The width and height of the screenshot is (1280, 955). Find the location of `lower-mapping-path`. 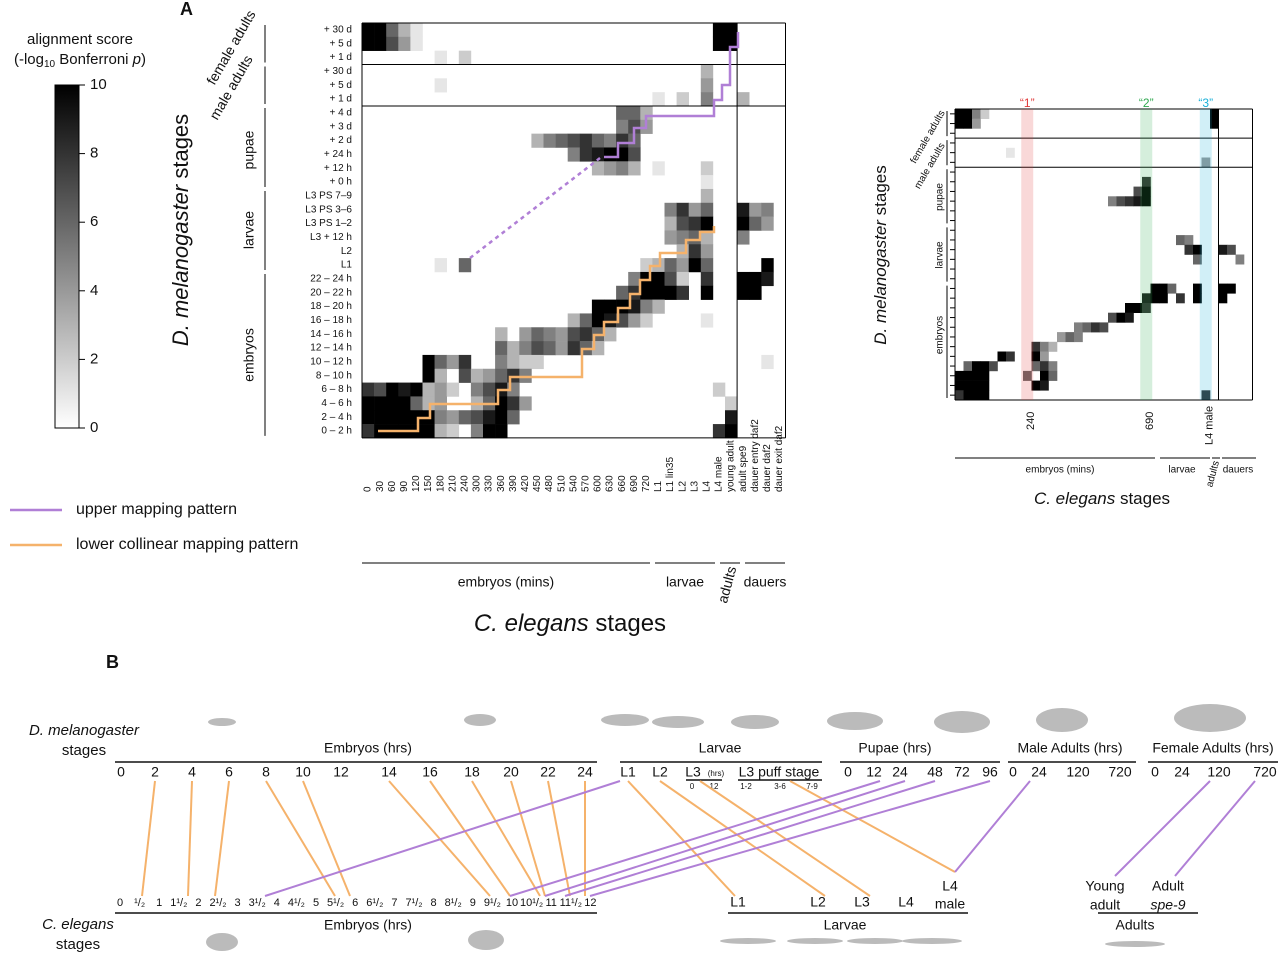

lower-mapping-path is located at coordinates (547, 329).